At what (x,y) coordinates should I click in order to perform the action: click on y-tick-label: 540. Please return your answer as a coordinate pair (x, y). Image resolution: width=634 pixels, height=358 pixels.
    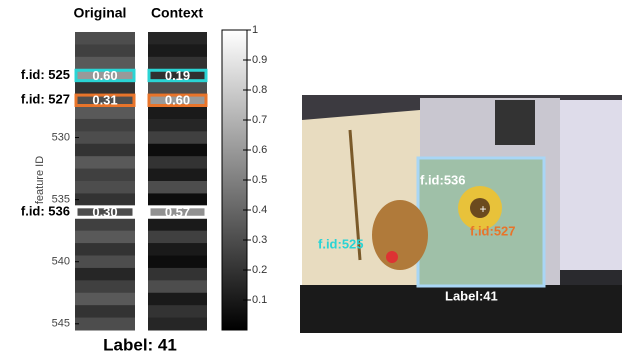
    Looking at the image, I should click on (61, 262).